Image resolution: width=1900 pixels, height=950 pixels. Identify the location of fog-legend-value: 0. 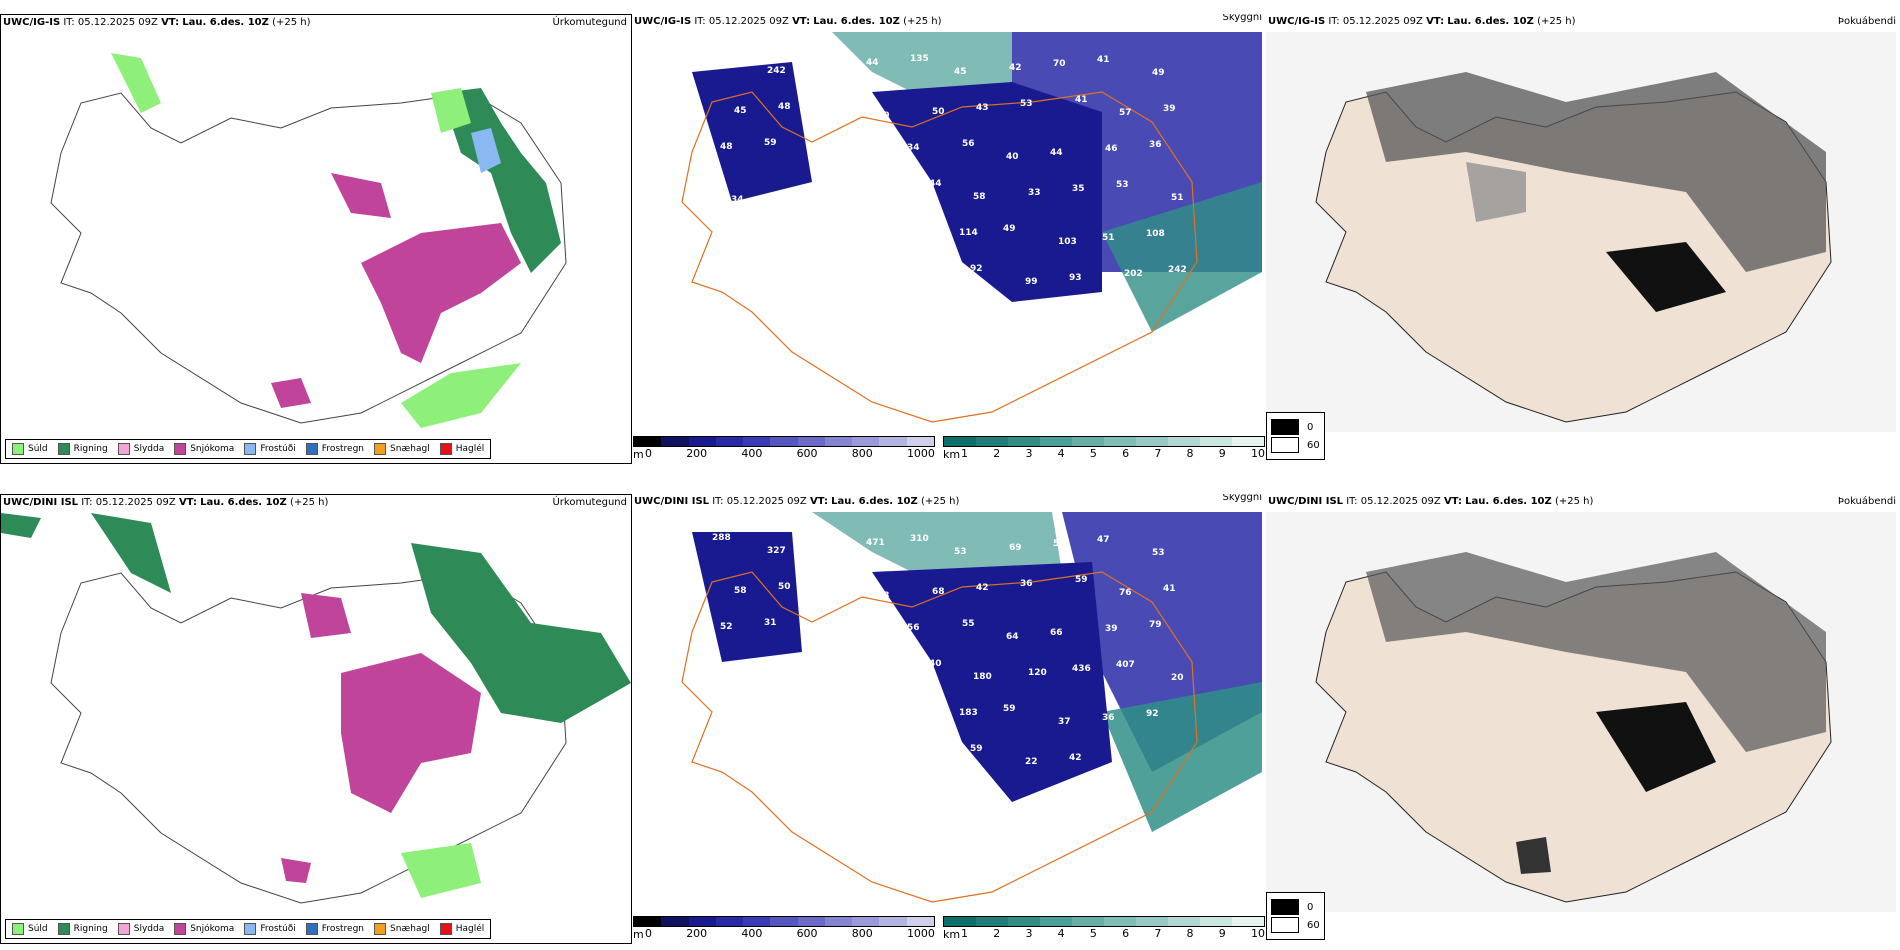
(1310, 907).